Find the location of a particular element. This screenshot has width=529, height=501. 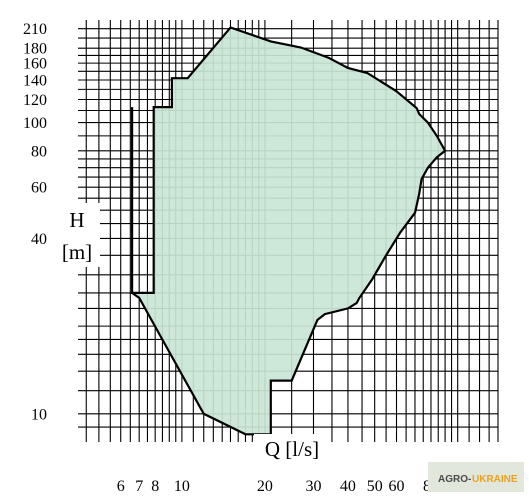

x-tick-label: 6 is located at coordinates (121, 486).